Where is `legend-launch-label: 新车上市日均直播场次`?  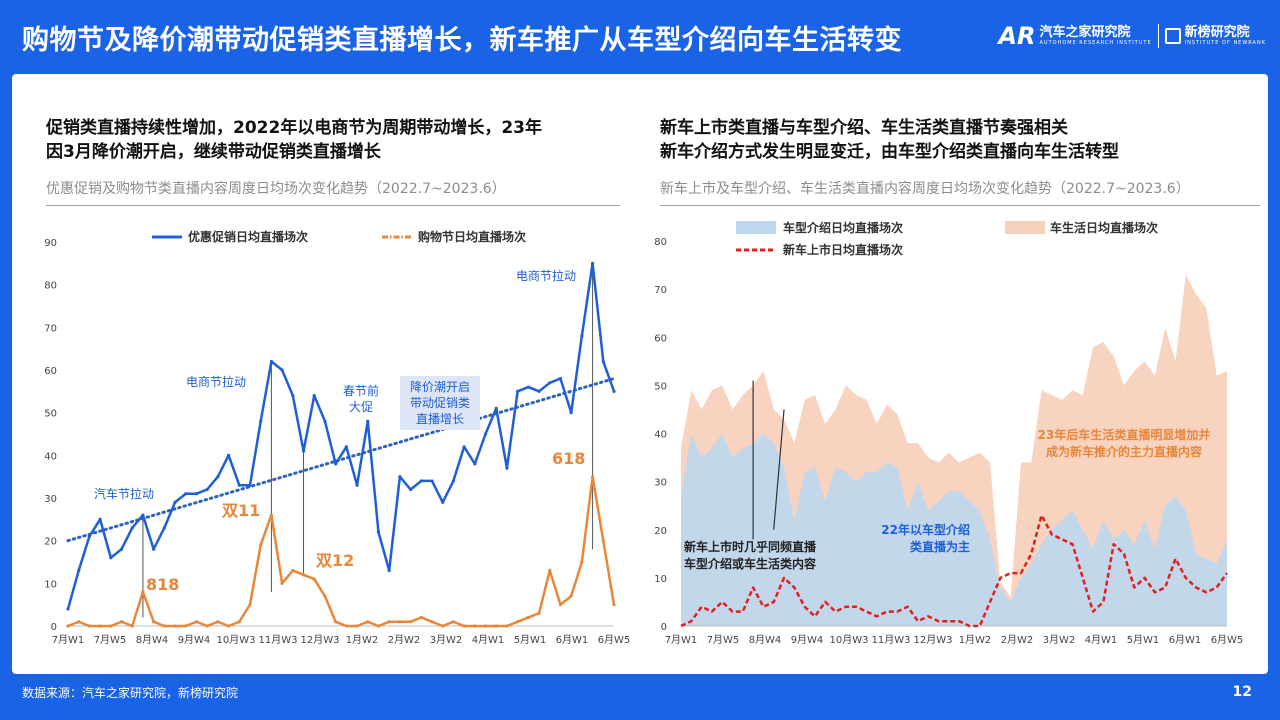
legend-launch-label: 新车上市日均直播场次 is located at coordinates (843, 249).